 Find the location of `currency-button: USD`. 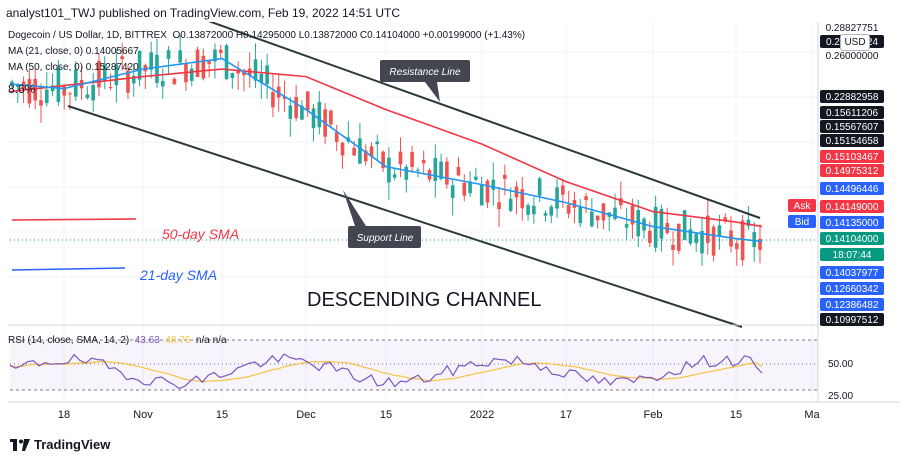

currency-button: USD is located at coordinates (855, 42).